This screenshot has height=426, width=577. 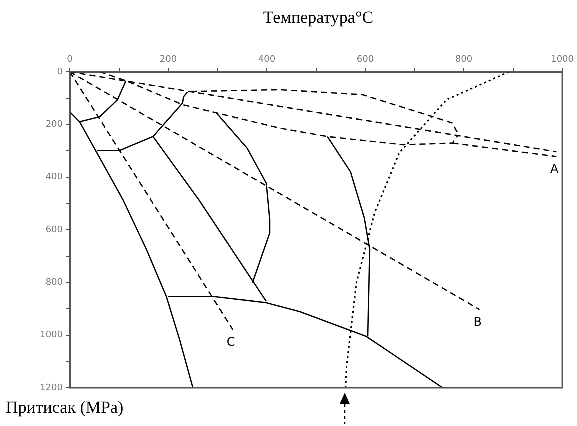 I want to click on y-tick-label: 600, so click(x=55, y=230).